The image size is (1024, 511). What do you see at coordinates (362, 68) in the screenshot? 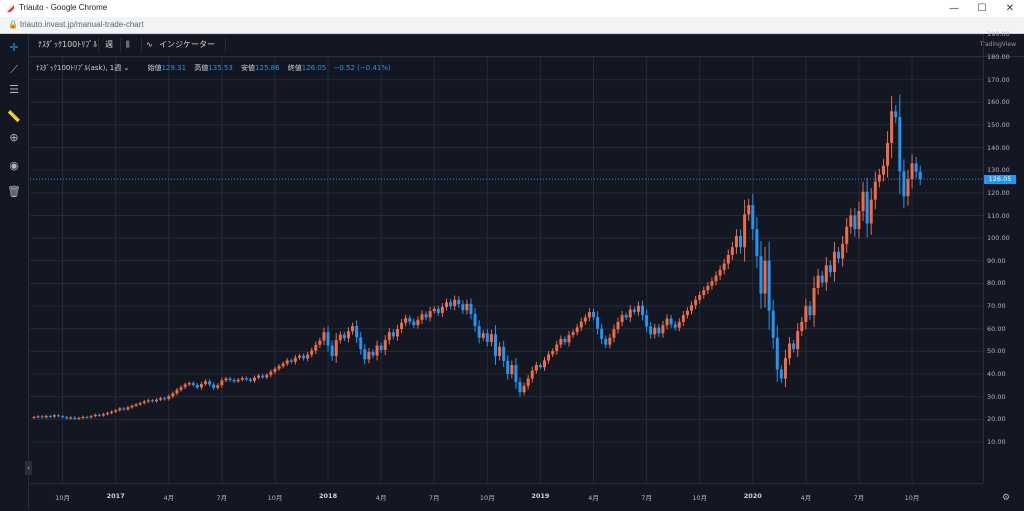
I see `change-value: −0.52 (−0.41%)` at bounding box center [362, 68].